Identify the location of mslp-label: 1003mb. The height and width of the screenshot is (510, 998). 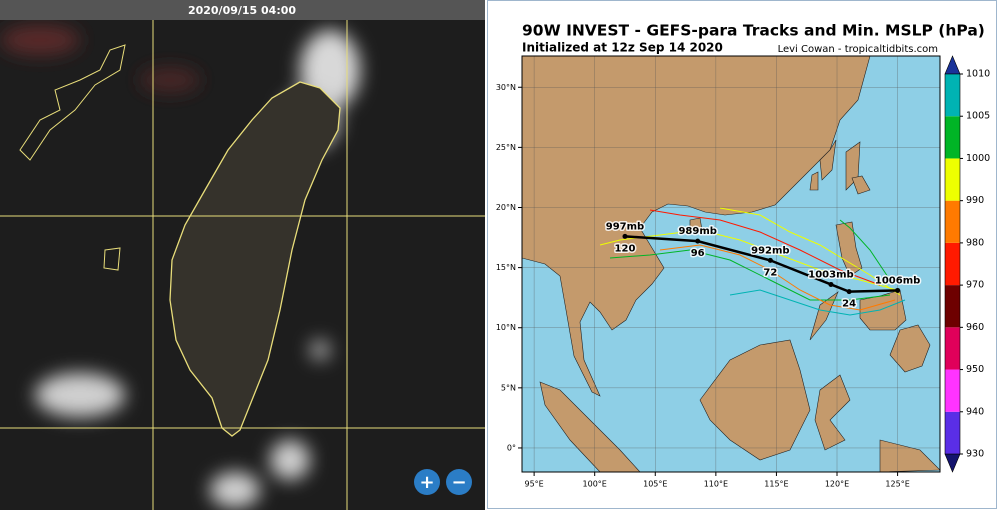
(830, 274).